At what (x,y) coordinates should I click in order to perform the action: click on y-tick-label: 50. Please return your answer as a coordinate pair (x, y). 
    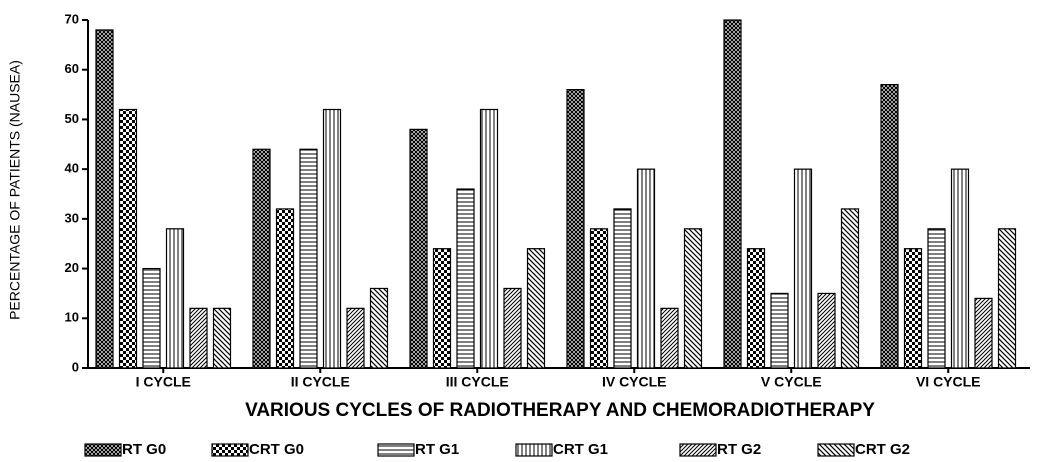
    Looking at the image, I should click on (72, 118).